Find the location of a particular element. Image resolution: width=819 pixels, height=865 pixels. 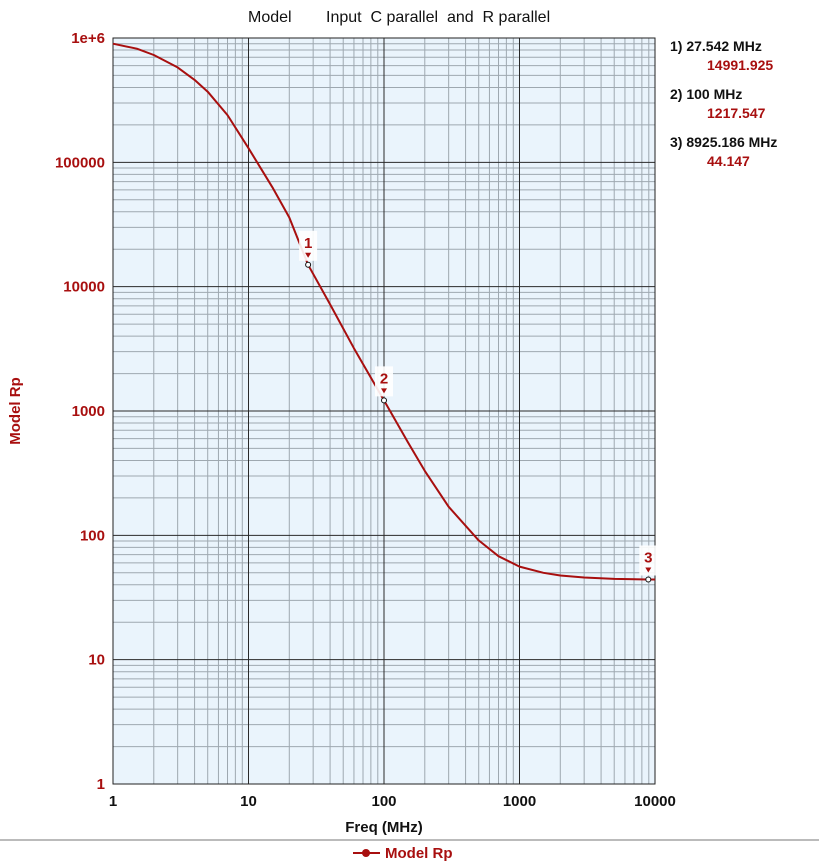

marker-number: 3 is located at coordinates (648, 557).